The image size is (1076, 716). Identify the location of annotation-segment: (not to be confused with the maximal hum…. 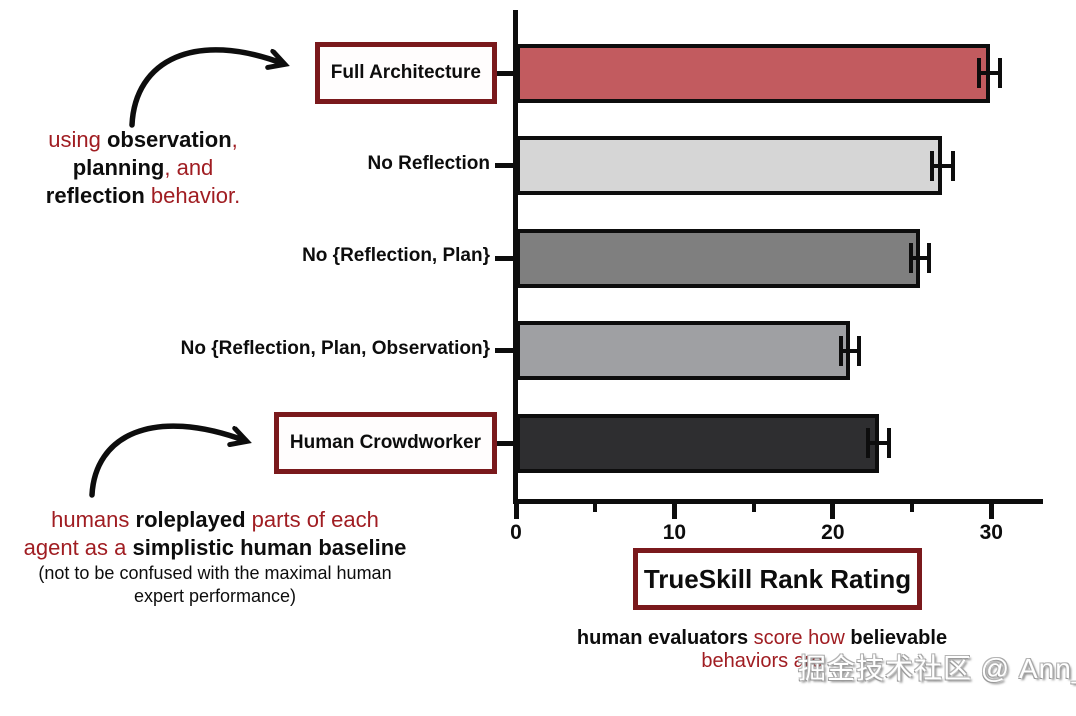
(215, 573).